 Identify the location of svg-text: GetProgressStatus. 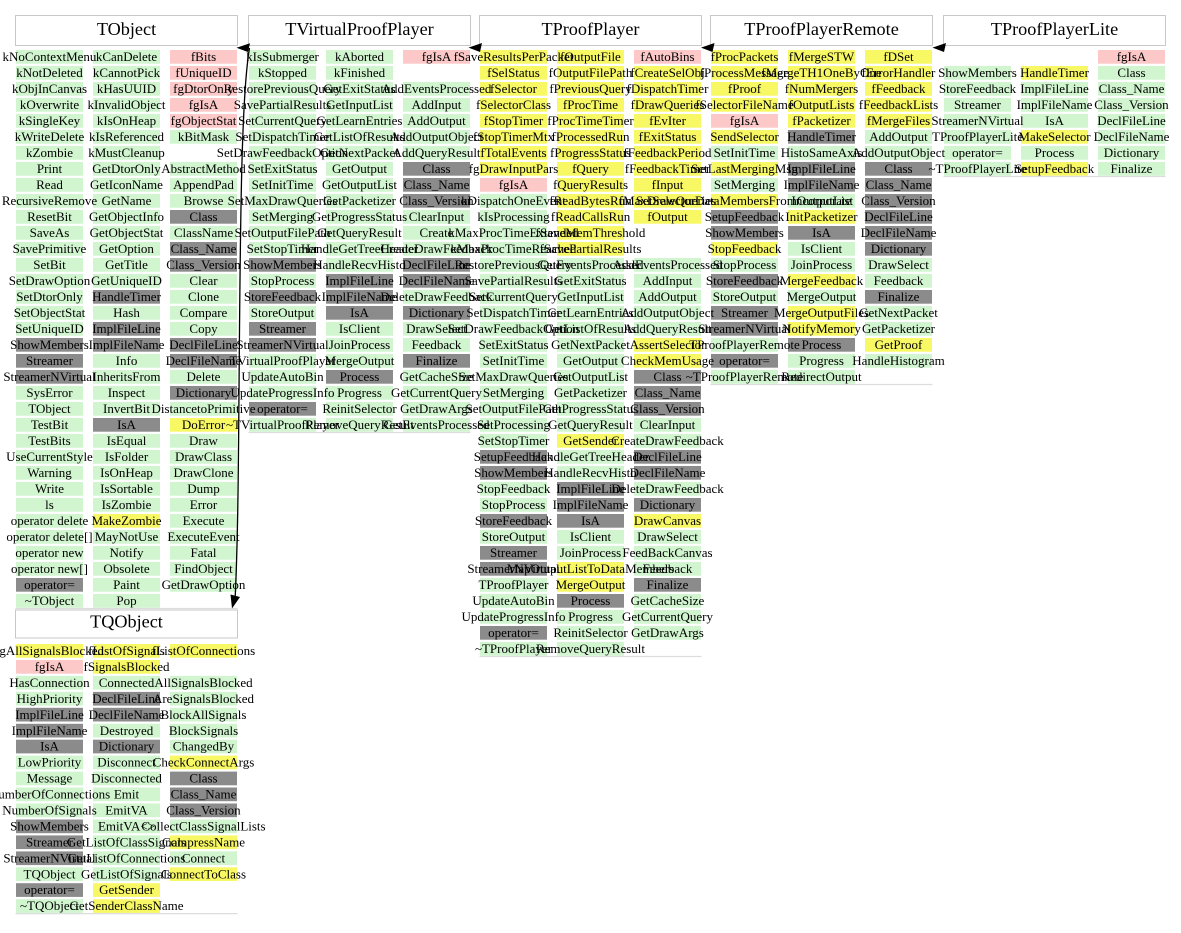
(590, 408).